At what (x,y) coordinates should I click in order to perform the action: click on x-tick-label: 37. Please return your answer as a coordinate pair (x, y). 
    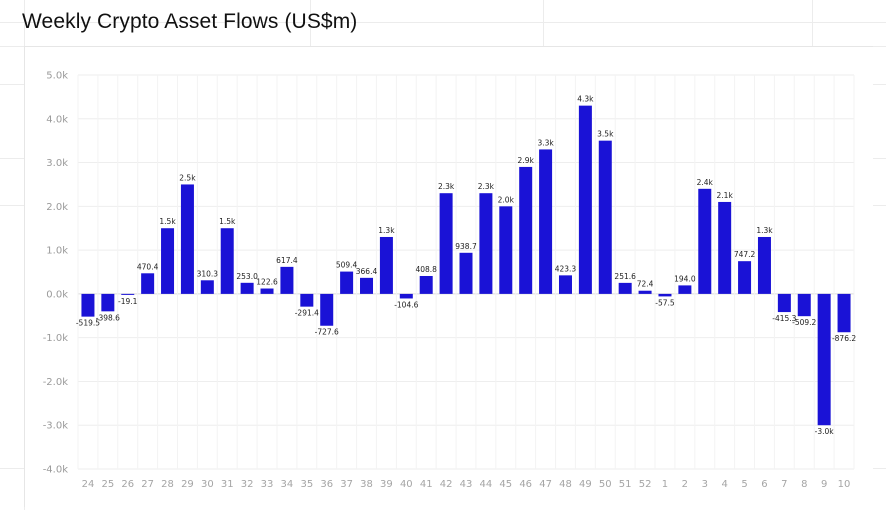
    Looking at the image, I should click on (346, 484).